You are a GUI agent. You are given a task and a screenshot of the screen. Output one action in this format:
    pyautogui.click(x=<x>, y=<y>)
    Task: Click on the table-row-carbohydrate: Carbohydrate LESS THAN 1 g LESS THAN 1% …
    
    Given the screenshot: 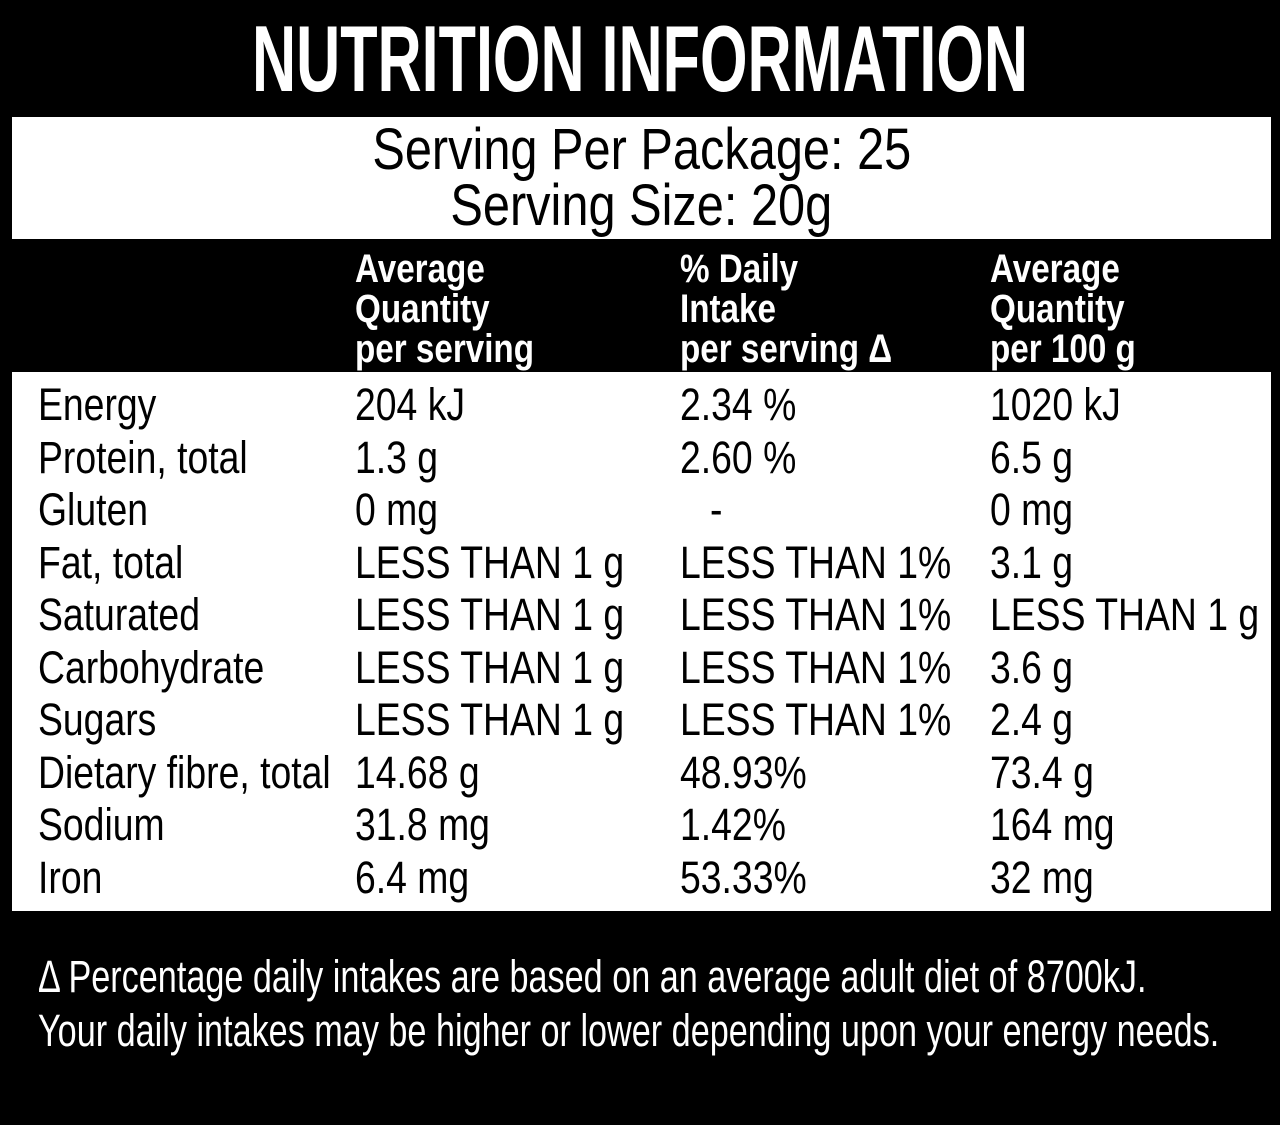 What is the action you would take?
    pyautogui.click(x=641, y=668)
    